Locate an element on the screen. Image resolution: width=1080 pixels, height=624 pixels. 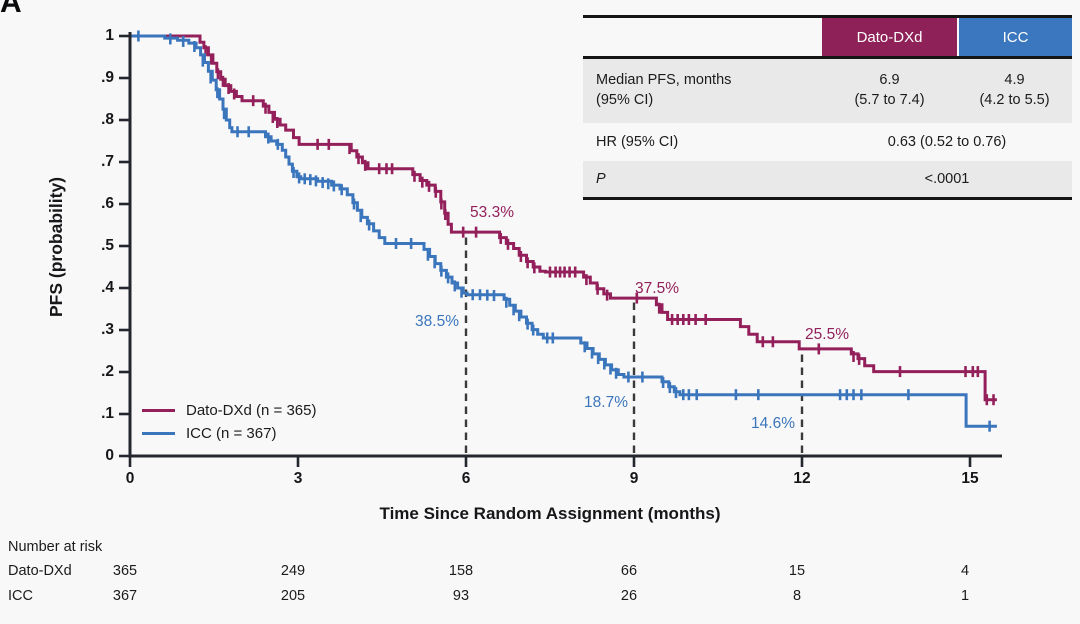
pct-annotation: 14.6% is located at coordinates (773, 423).